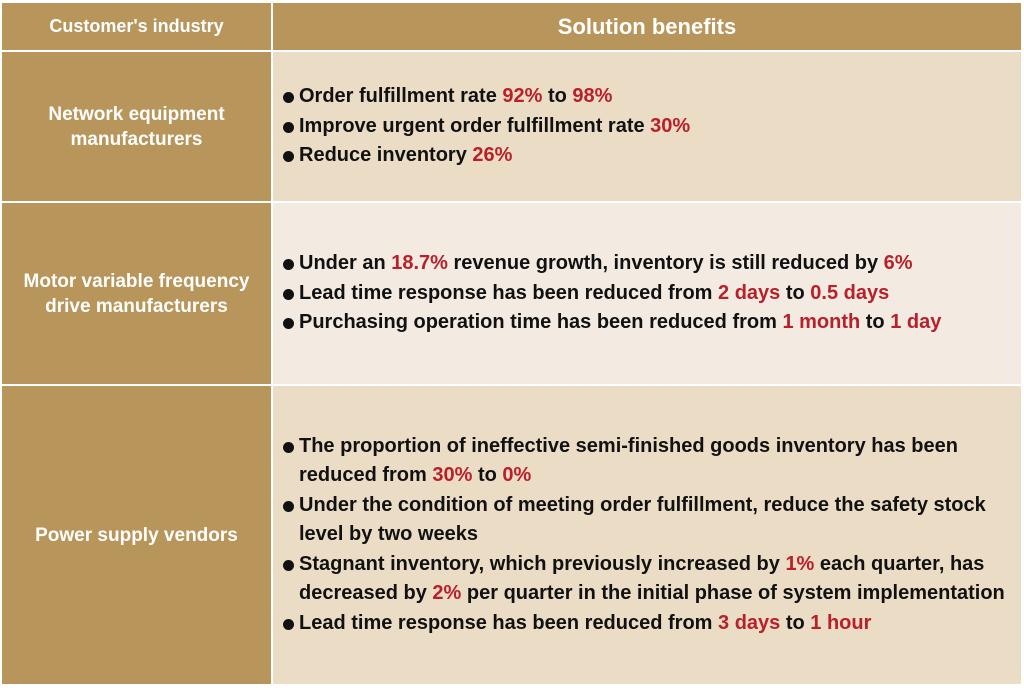 The height and width of the screenshot is (688, 1024). I want to click on industry-line: manufacturers, so click(136, 139).